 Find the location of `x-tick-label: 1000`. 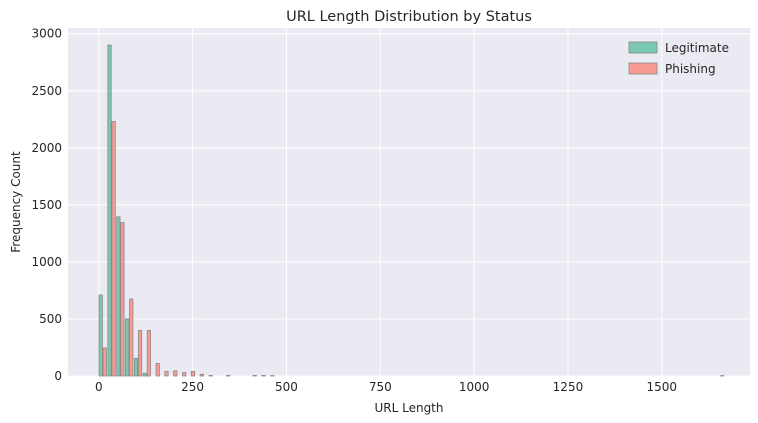

x-tick-label: 1000 is located at coordinates (474, 387).